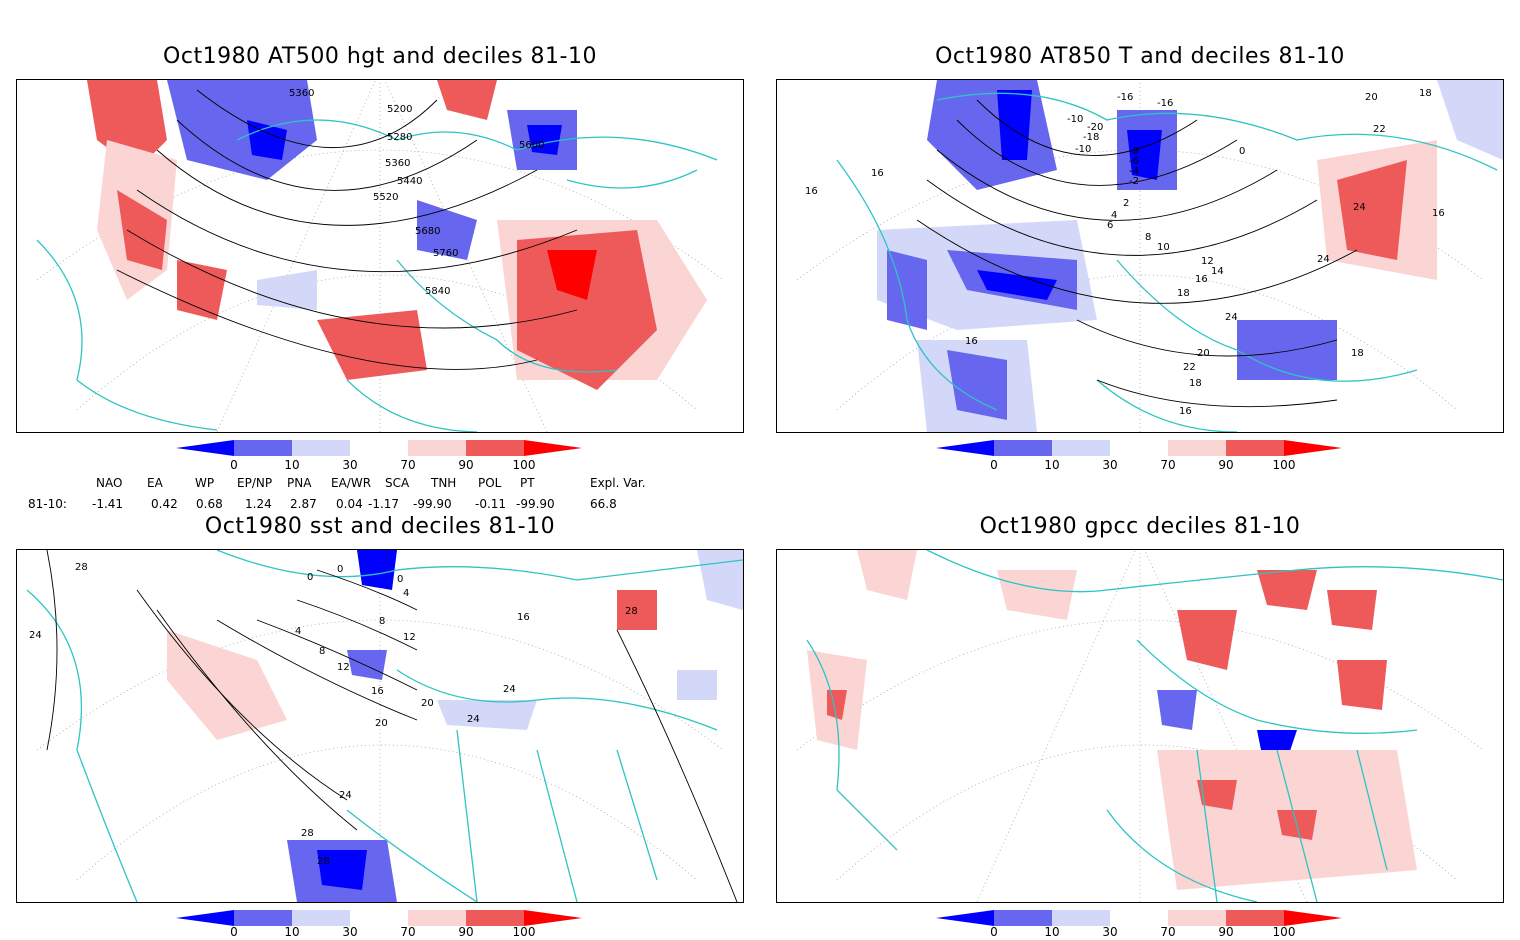 The image size is (1520, 940). Describe the element at coordinates (994, 465) in the screenshot. I see `colorbar-label: 0` at that location.